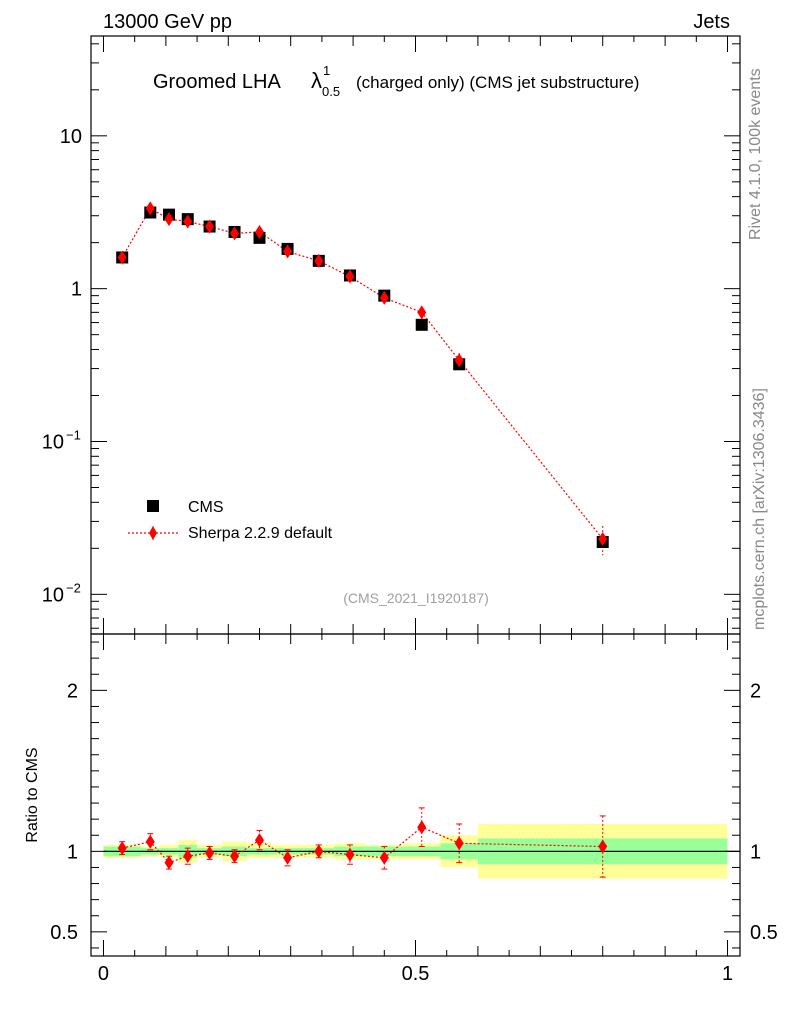  I want to click on cms-point, so click(421, 324).